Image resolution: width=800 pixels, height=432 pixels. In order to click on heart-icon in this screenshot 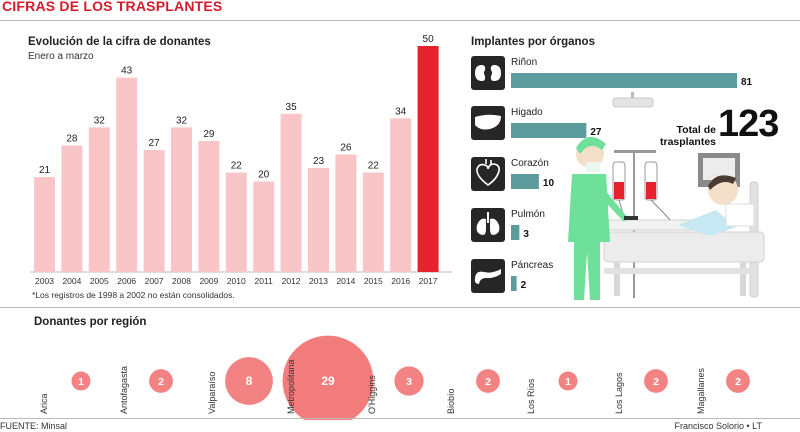, I will do `click(488, 172)`.